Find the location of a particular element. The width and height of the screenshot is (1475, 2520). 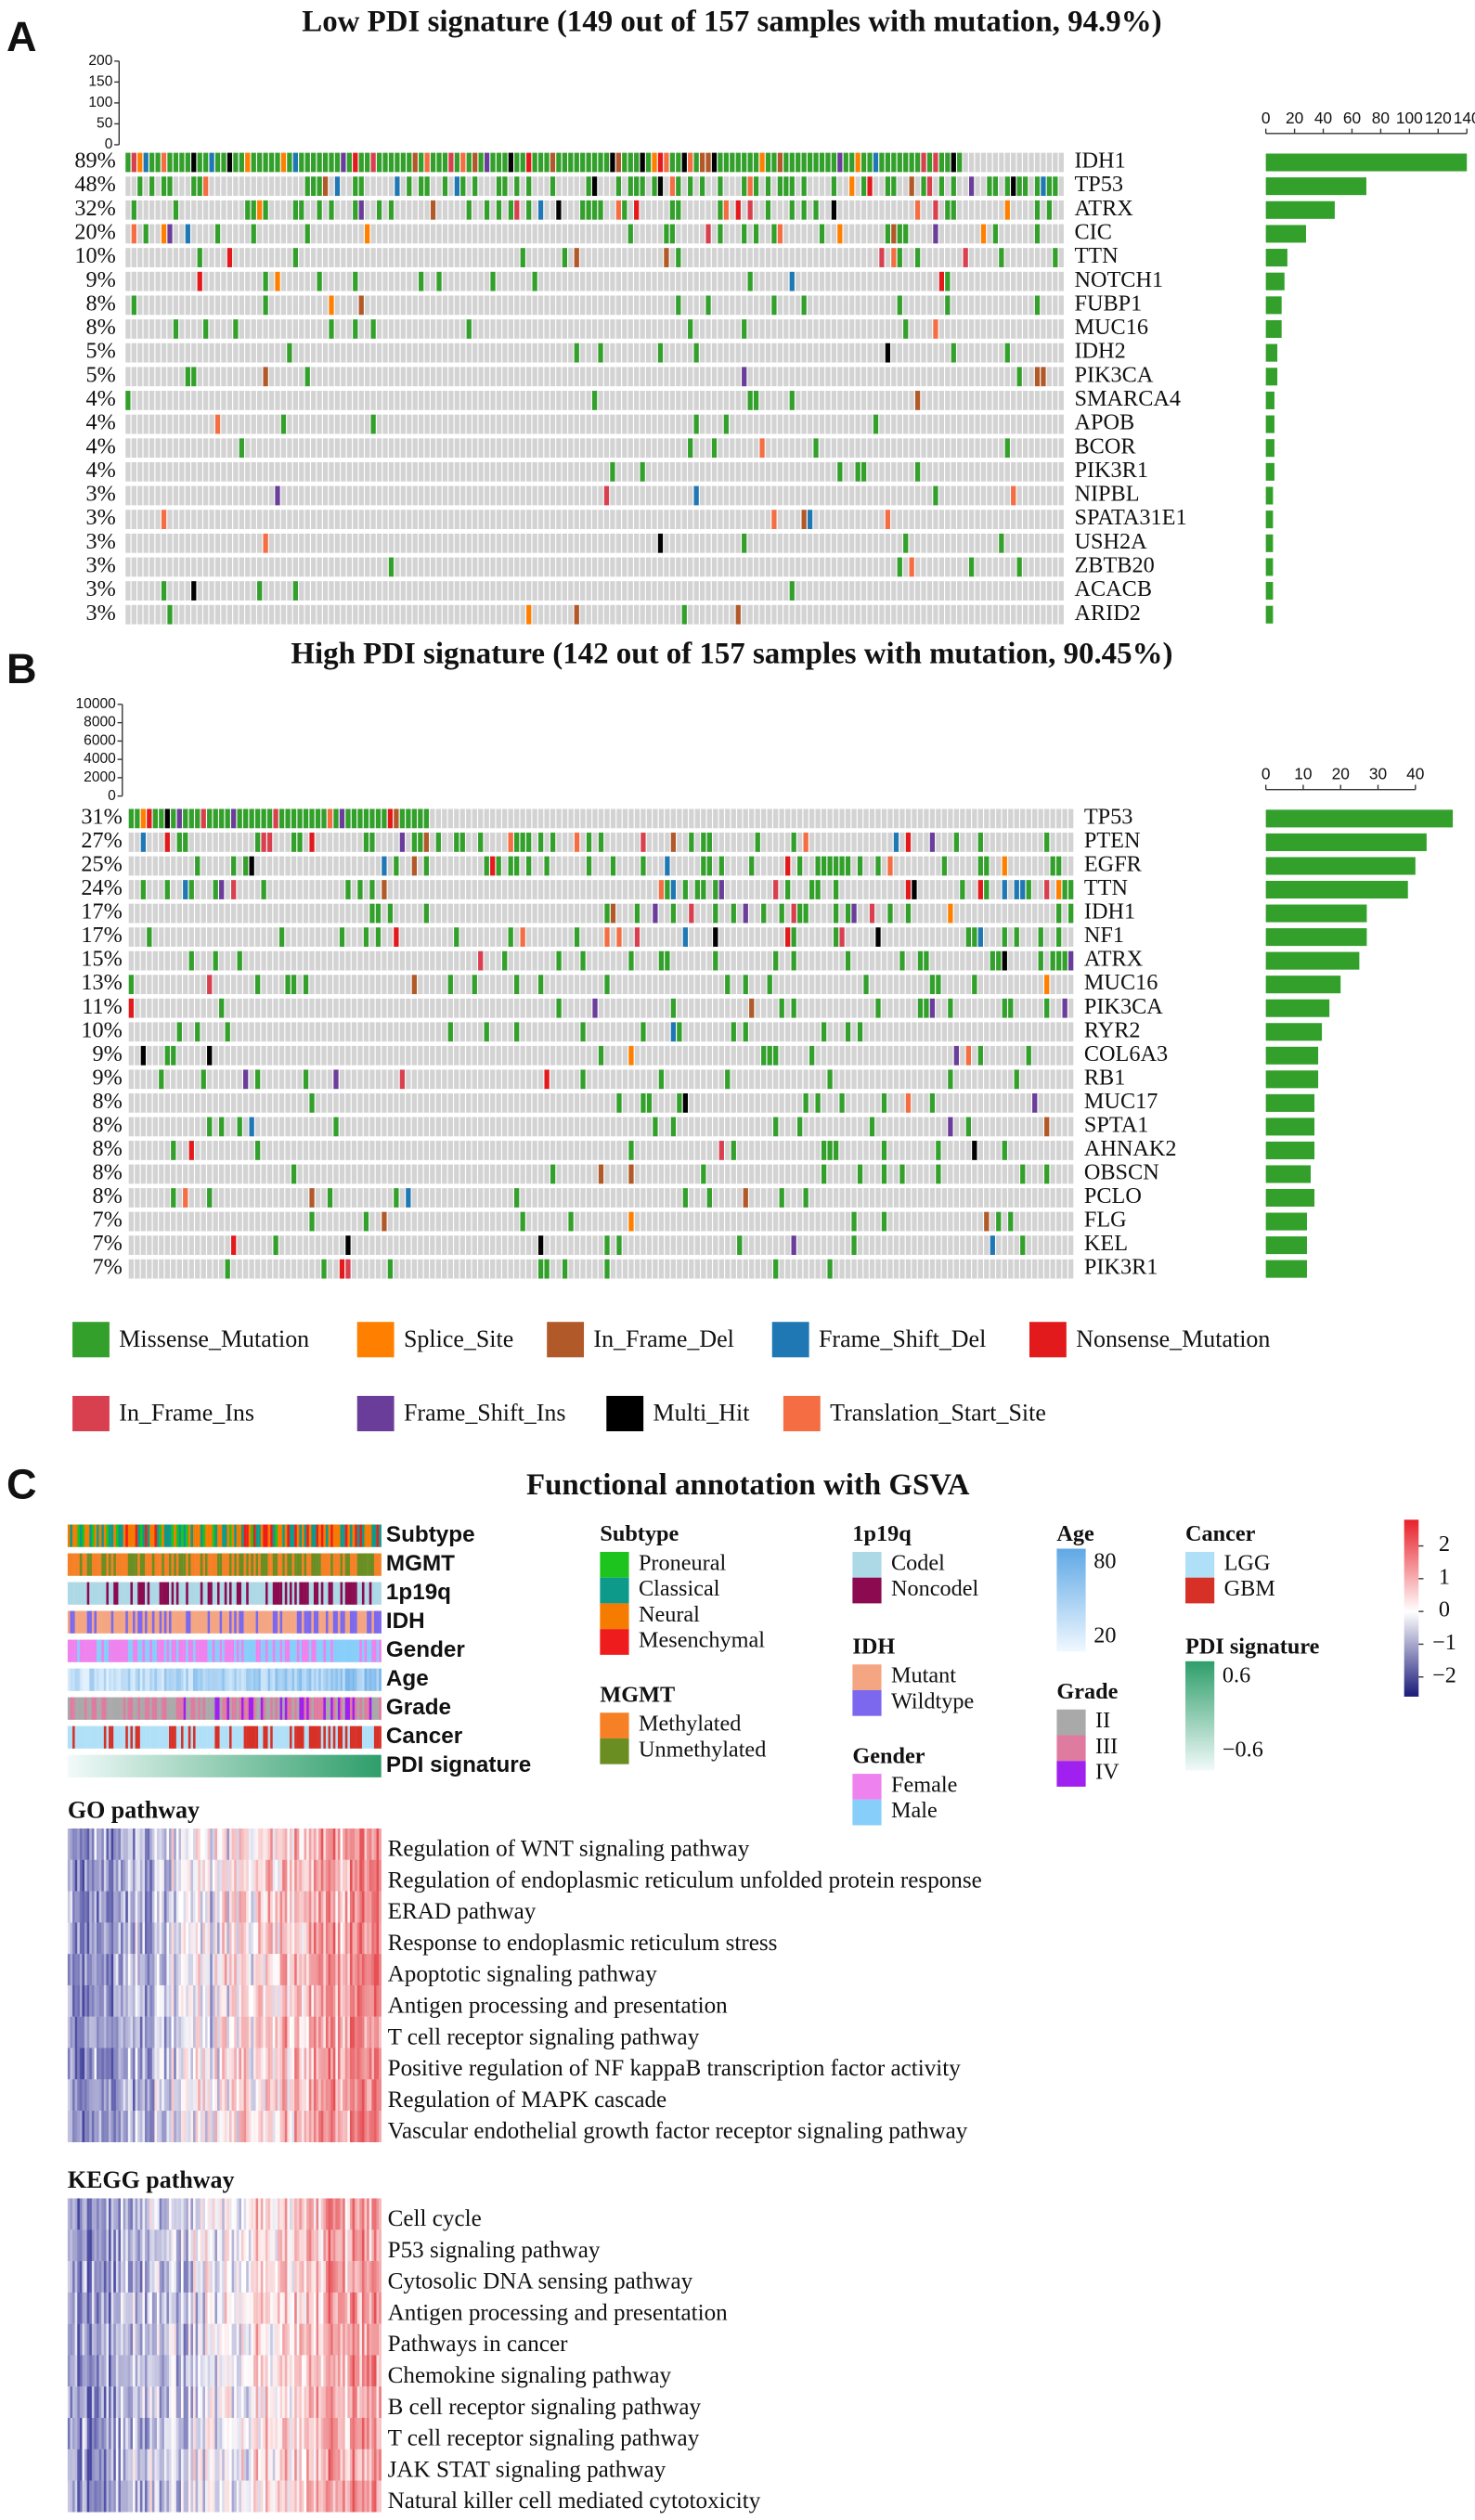

bar-tick-label: 10 is located at coordinates (1303, 774).